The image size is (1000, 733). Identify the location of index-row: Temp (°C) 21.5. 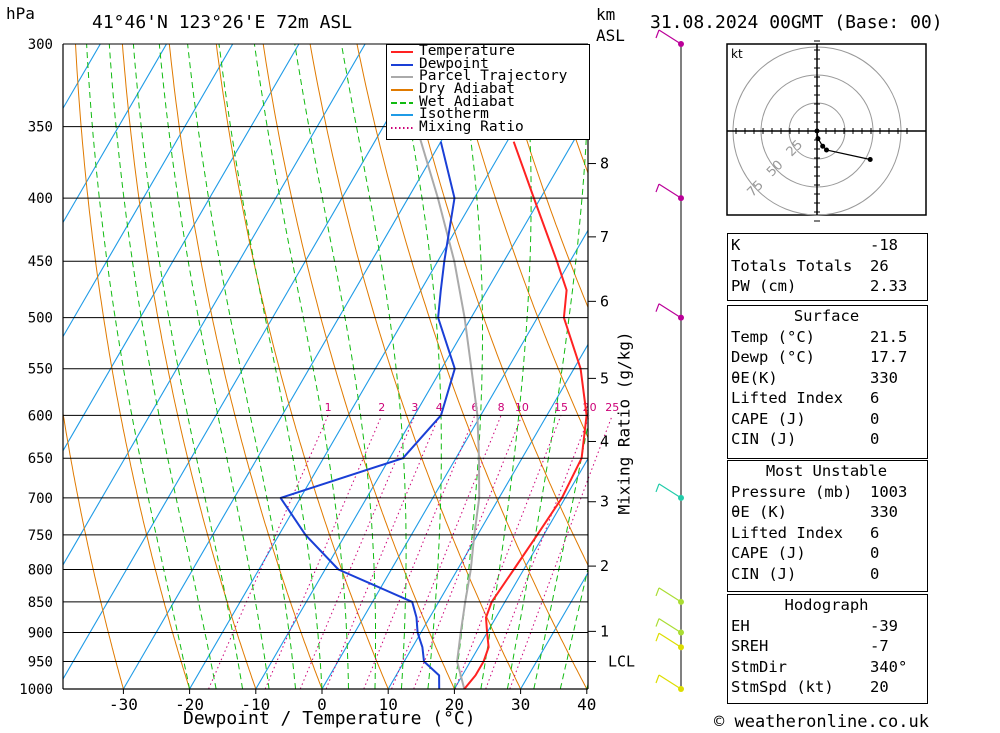
(826, 337).